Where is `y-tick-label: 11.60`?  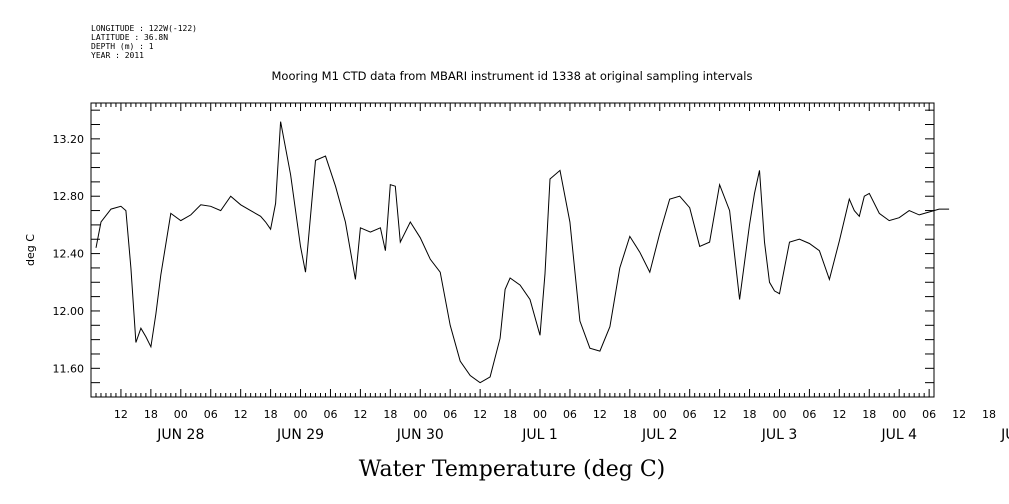
y-tick-label: 11.60 is located at coordinates (69, 368).